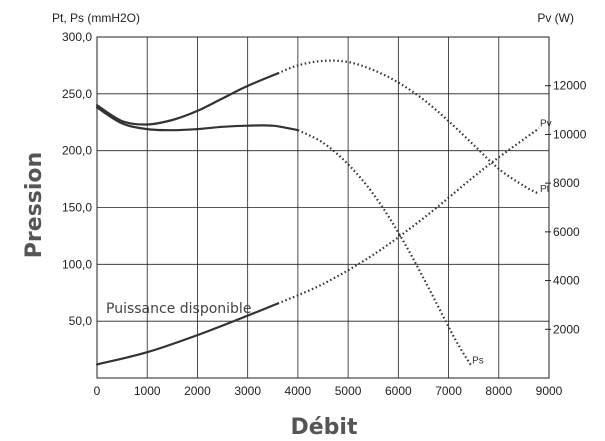 The width and height of the screenshot is (605, 441). Describe the element at coordinates (566, 281) in the screenshot. I see `y2-tick-label: 4000` at that location.